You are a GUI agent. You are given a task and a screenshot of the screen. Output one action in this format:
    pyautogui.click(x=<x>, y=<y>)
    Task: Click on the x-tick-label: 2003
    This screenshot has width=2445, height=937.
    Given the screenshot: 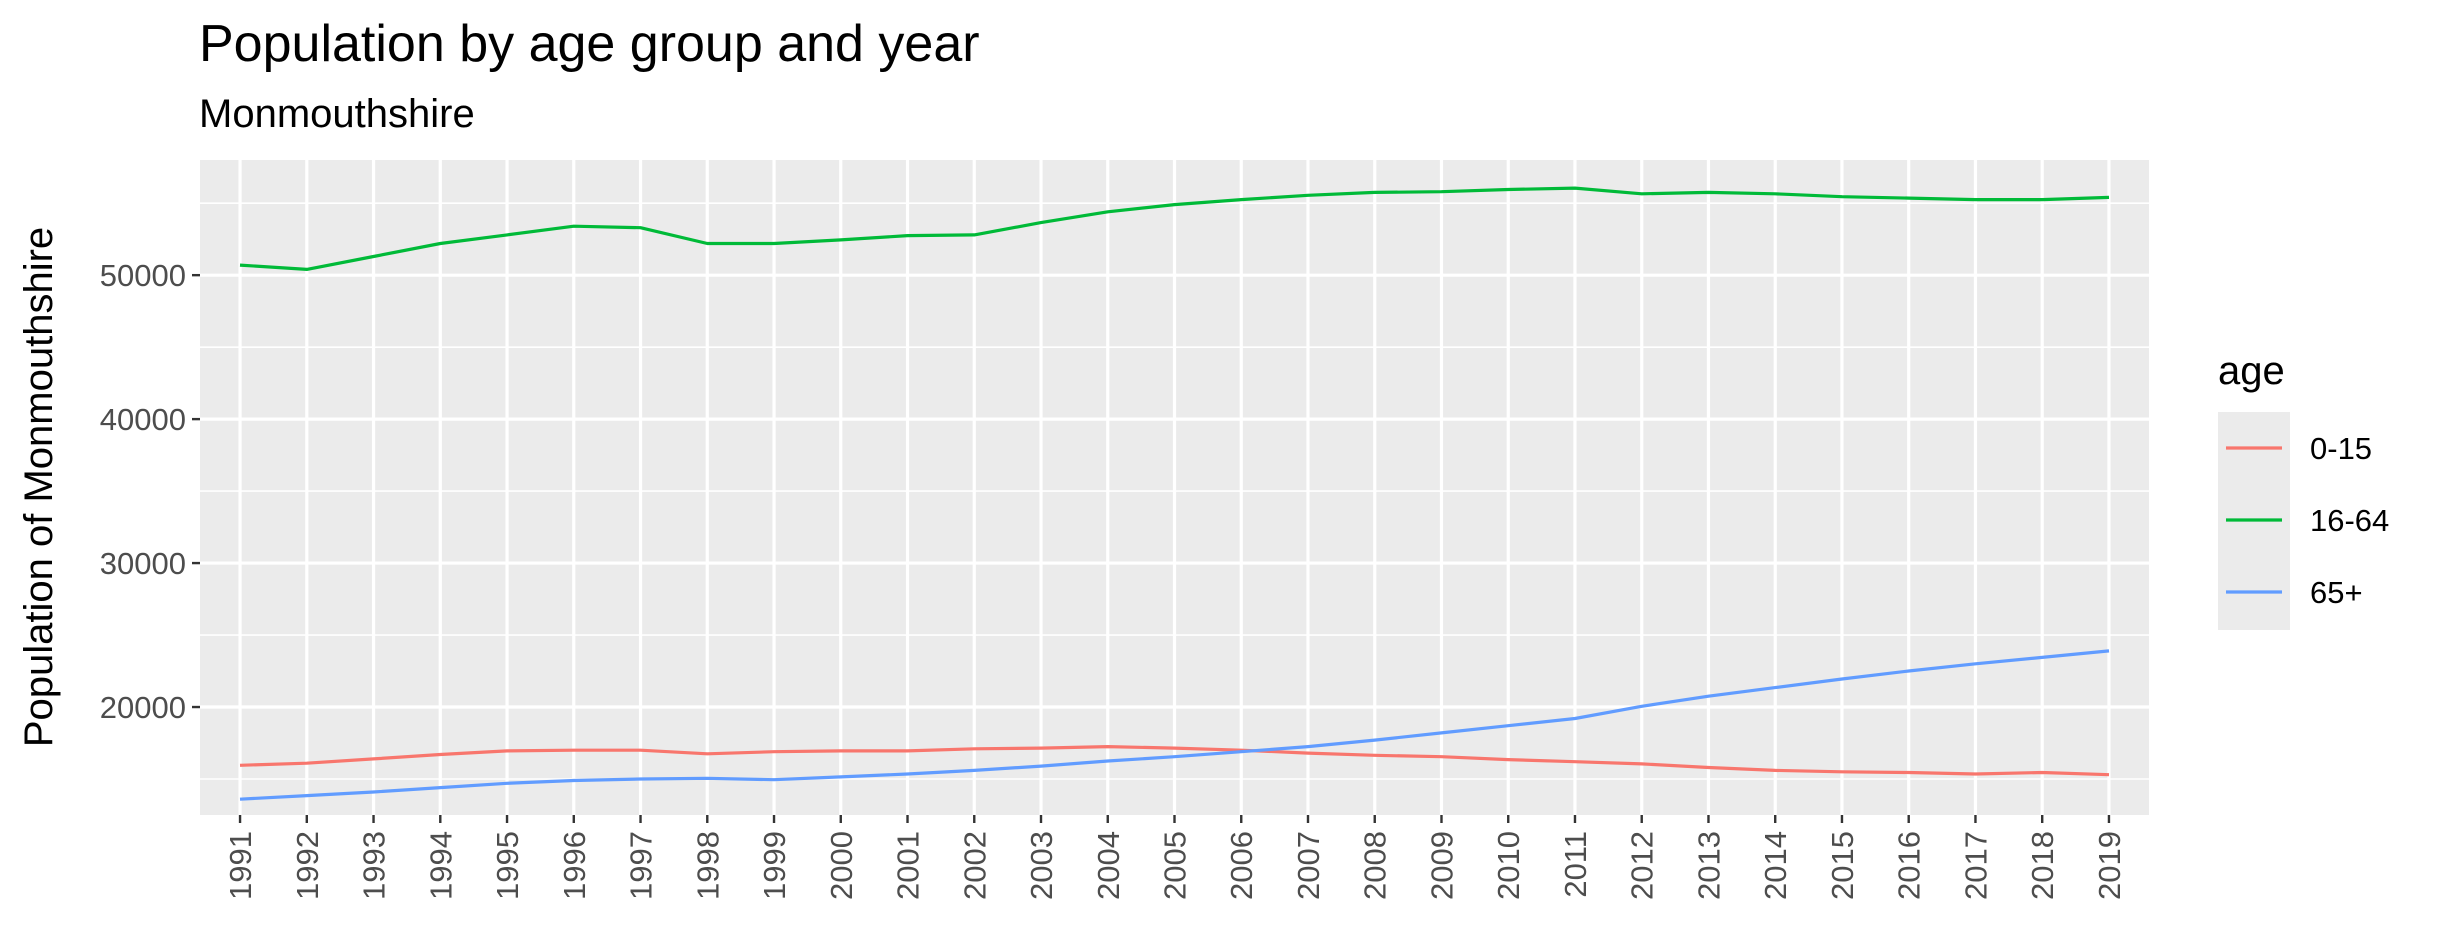 What is the action you would take?
    pyautogui.click(x=1041, y=865)
    